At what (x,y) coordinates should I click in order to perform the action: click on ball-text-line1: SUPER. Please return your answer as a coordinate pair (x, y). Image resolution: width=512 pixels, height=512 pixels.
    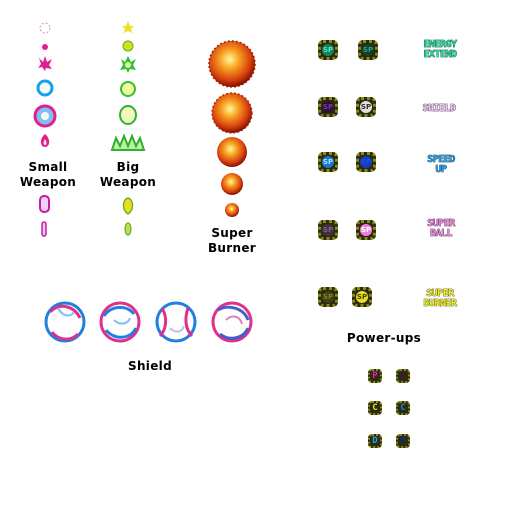
    Looking at the image, I should click on (441, 223).